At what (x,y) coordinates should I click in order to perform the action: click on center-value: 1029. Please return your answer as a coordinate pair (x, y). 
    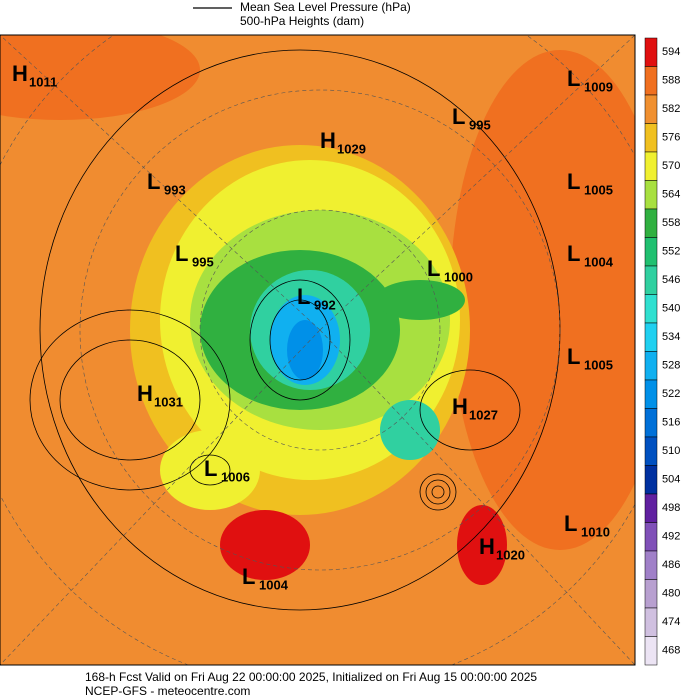
    Looking at the image, I should click on (351, 148).